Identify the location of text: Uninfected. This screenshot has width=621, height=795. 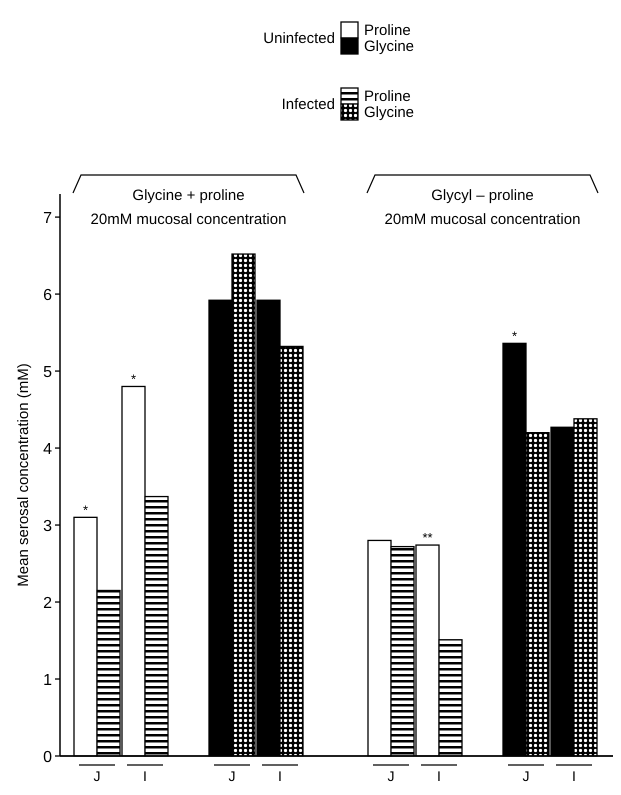
(299, 38).